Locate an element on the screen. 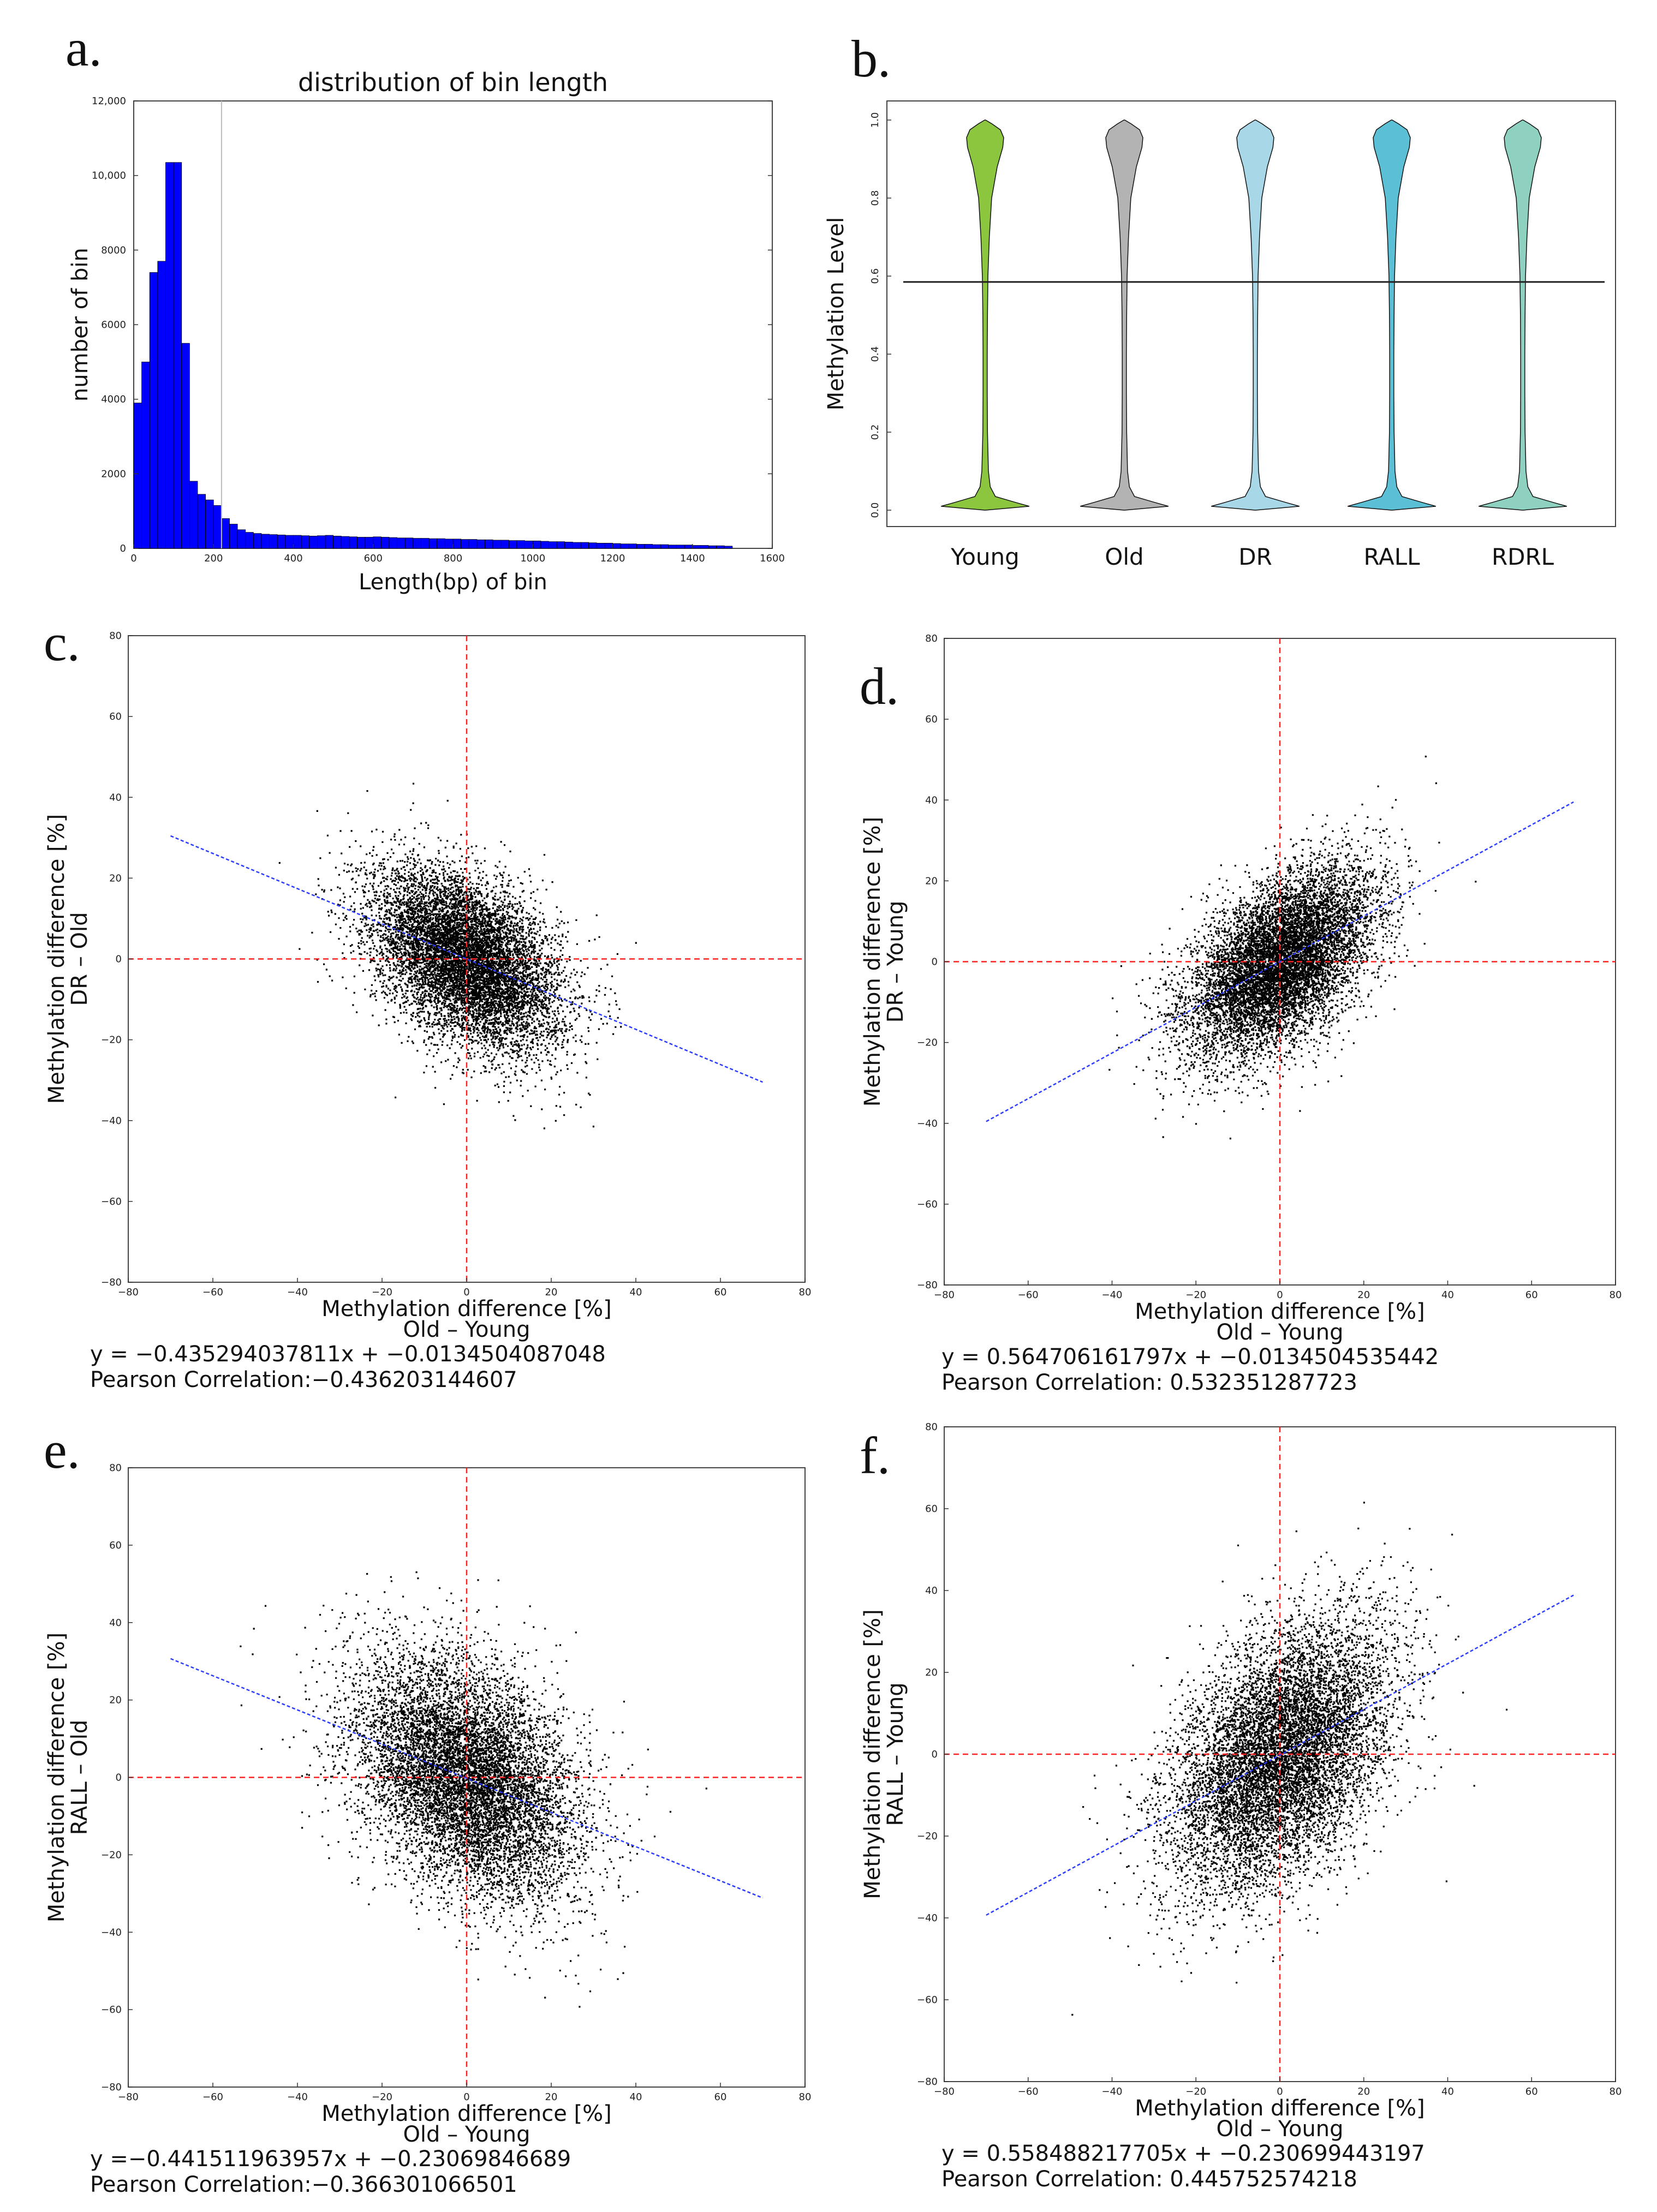 This screenshot has height=2212, width=1657. y-axis-sublabel: RALL – Old is located at coordinates (79, 1778).